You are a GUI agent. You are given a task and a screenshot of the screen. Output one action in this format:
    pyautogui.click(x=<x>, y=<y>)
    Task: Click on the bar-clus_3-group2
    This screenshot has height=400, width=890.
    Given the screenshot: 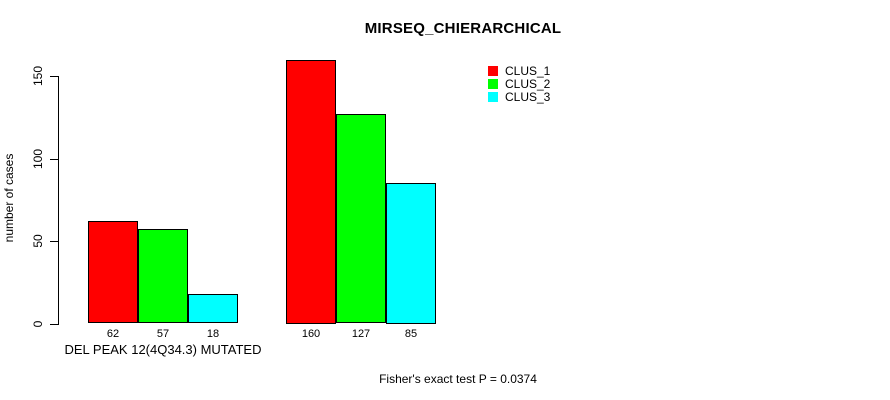 What is the action you would take?
    pyautogui.click(x=411, y=253)
    